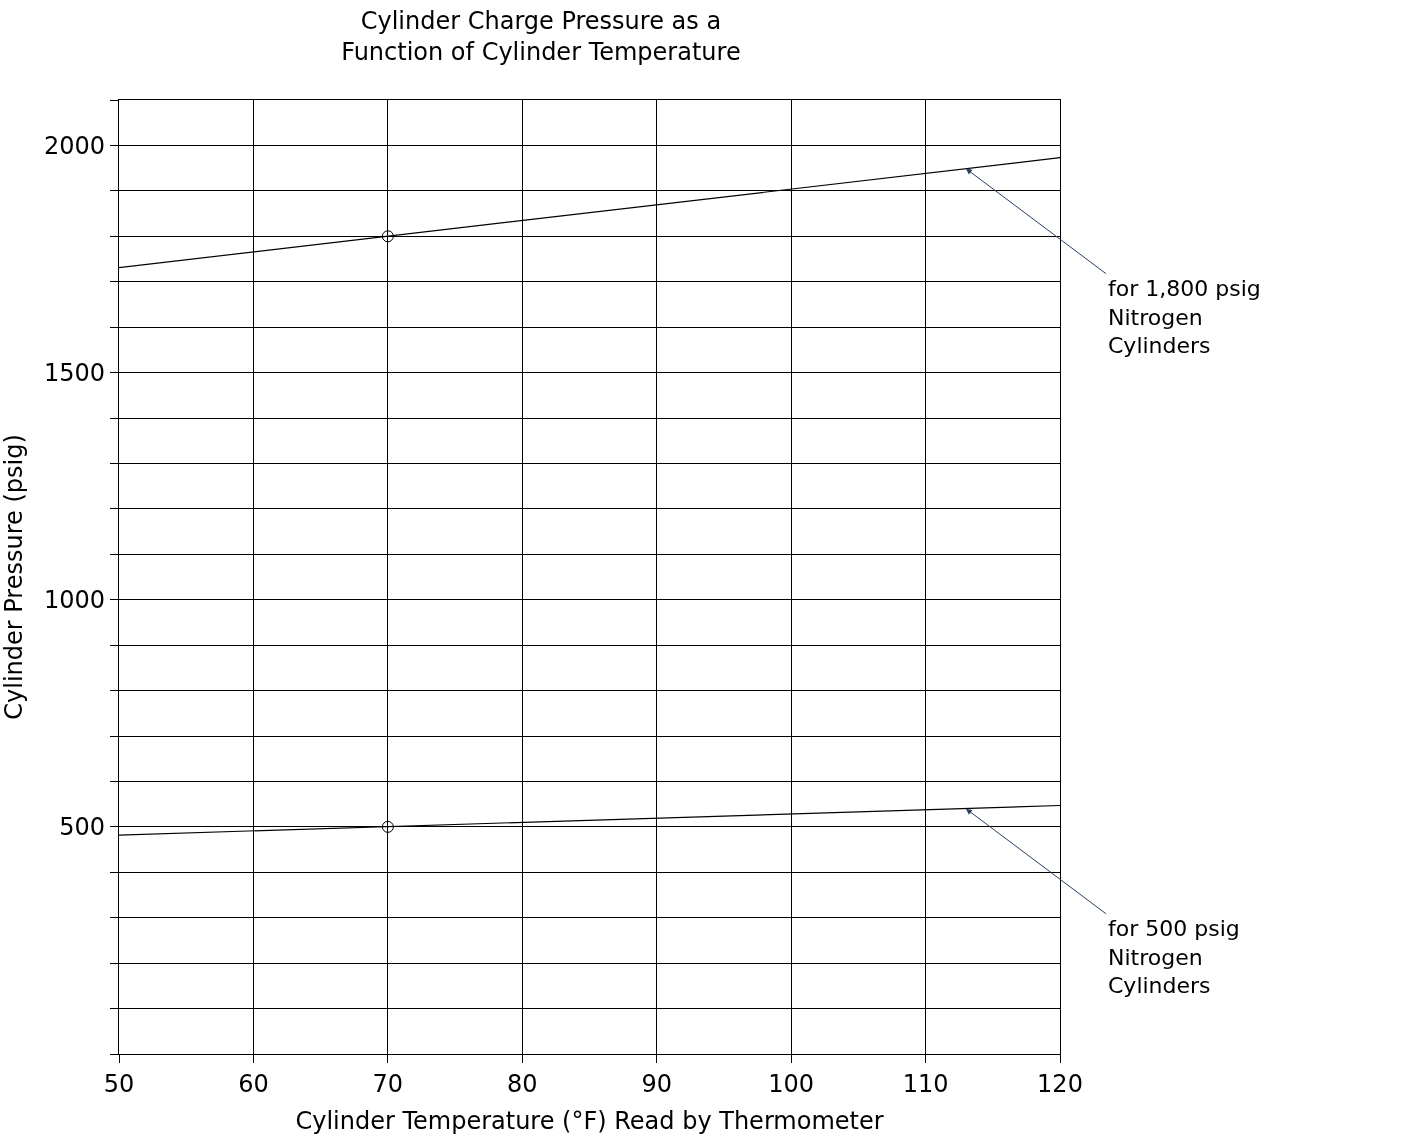  What do you see at coordinates (75, 600) in the screenshot?
I see `y-tick-label: 1000` at bounding box center [75, 600].